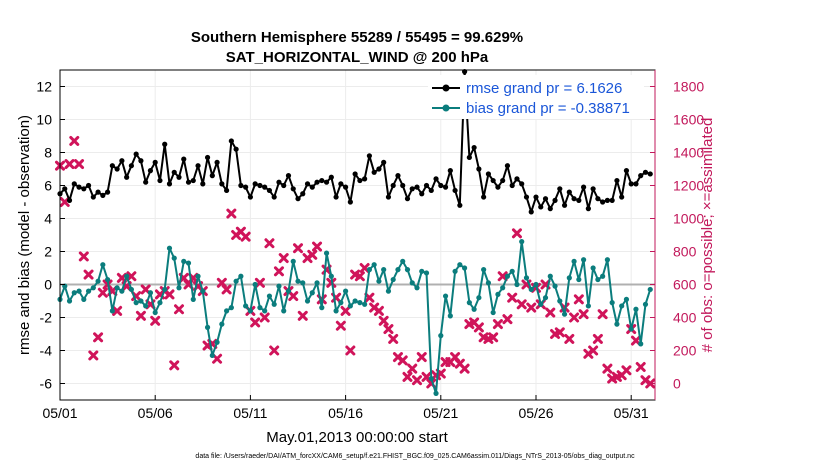 Image resolution: width=830 pixels, height=470 pixels. Describe the element at coordinates (250, 413) in the screenshot. I see `x-tick-label: 05/11` at that location.